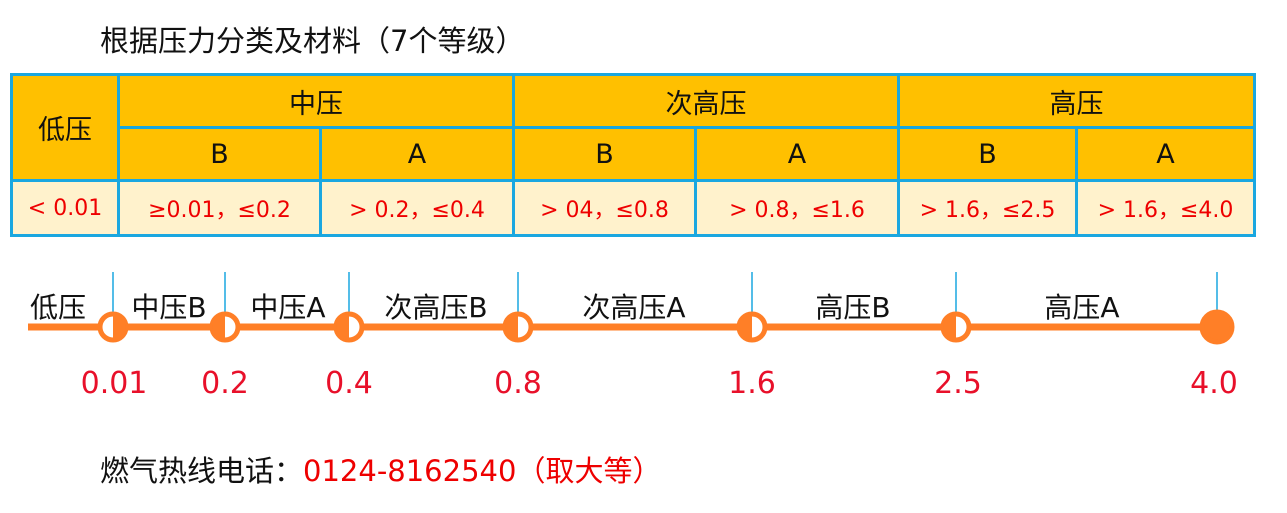  Describe the element at coordinates (1076, 101) in the screenshot. I see `header-high: 高压` at that location.